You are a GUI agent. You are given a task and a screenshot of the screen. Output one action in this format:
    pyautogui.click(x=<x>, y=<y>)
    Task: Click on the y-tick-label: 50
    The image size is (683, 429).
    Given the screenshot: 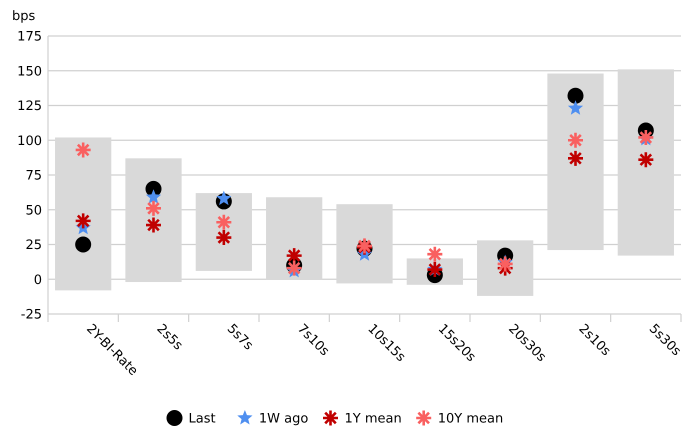 What is the action you would take?
    pyautogui.click(x=33, y=210)
    